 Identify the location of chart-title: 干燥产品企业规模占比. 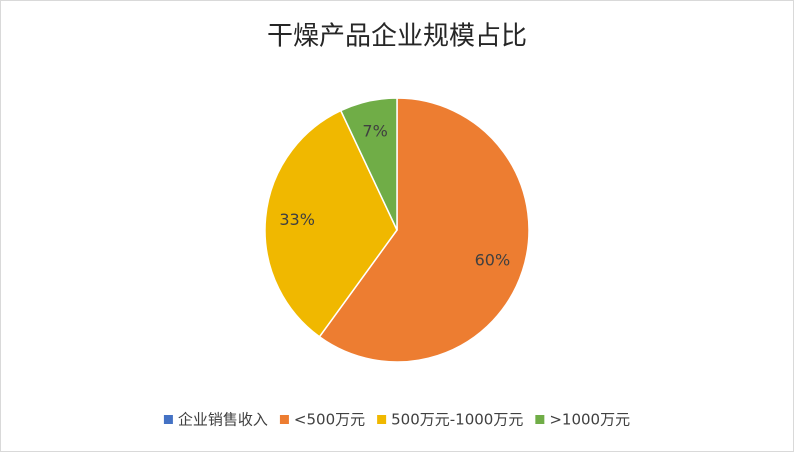
(397, 37).